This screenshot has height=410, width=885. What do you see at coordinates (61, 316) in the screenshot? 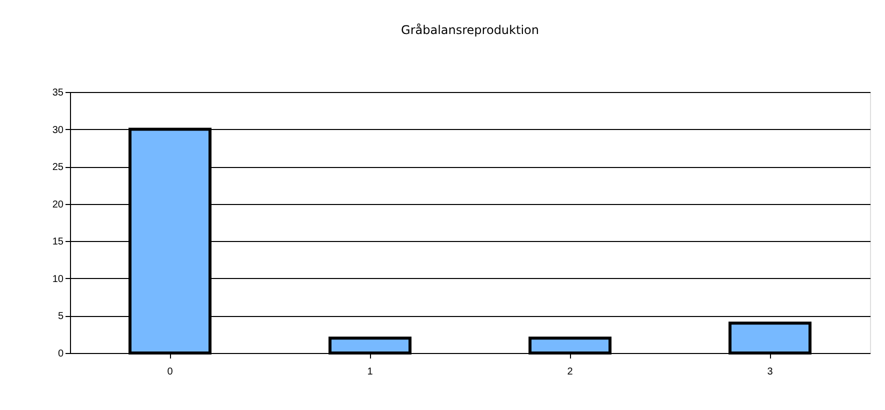
I see `y-tick-label: 5` at bounding box center [61, 316].